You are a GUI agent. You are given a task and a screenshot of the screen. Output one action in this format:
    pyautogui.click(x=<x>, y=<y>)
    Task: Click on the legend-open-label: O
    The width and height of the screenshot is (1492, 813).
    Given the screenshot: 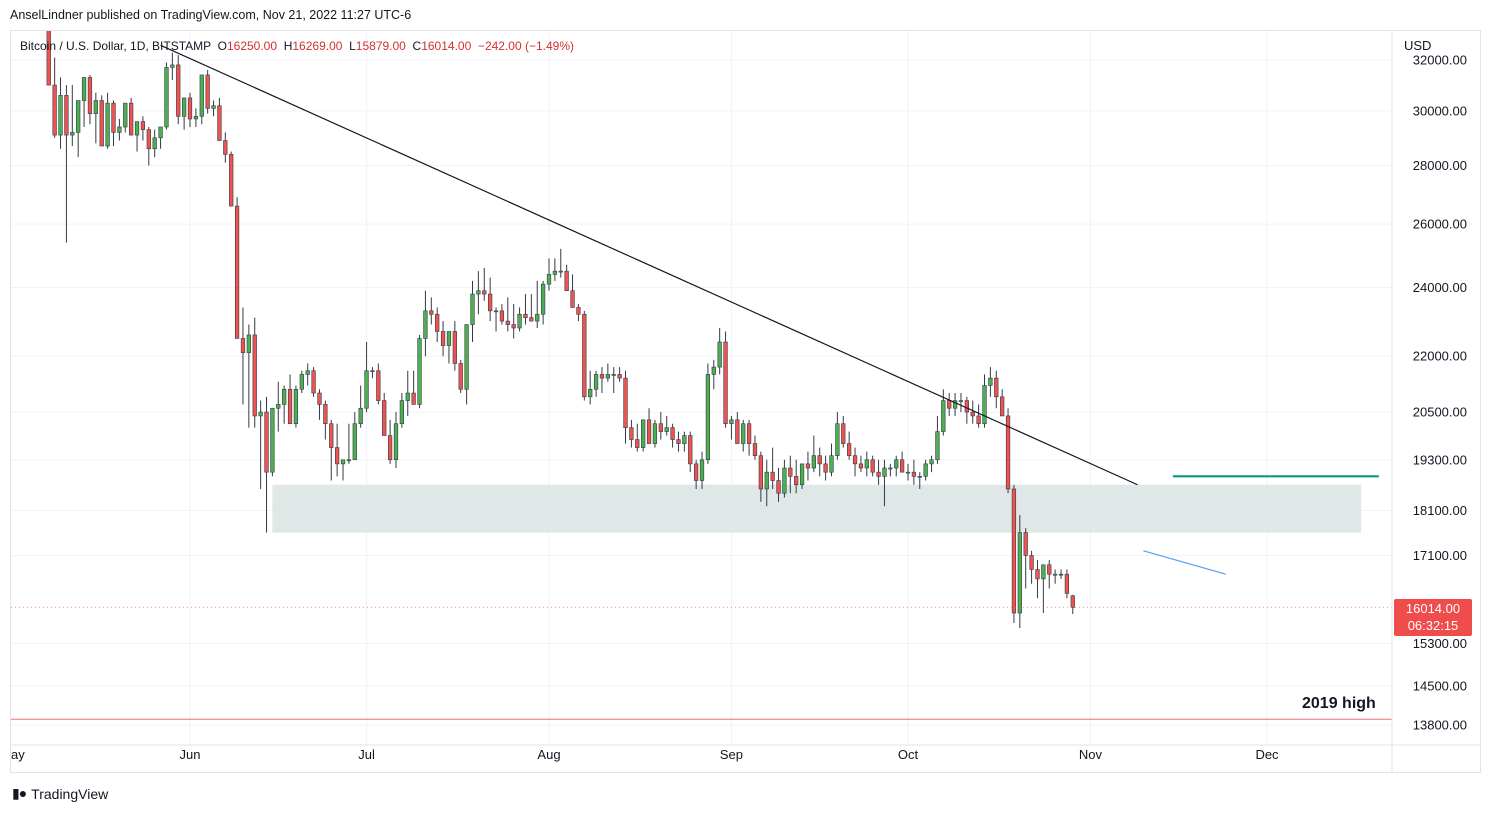 What is the action you would take?
    pyautogui.click(x=222, y=46)
    